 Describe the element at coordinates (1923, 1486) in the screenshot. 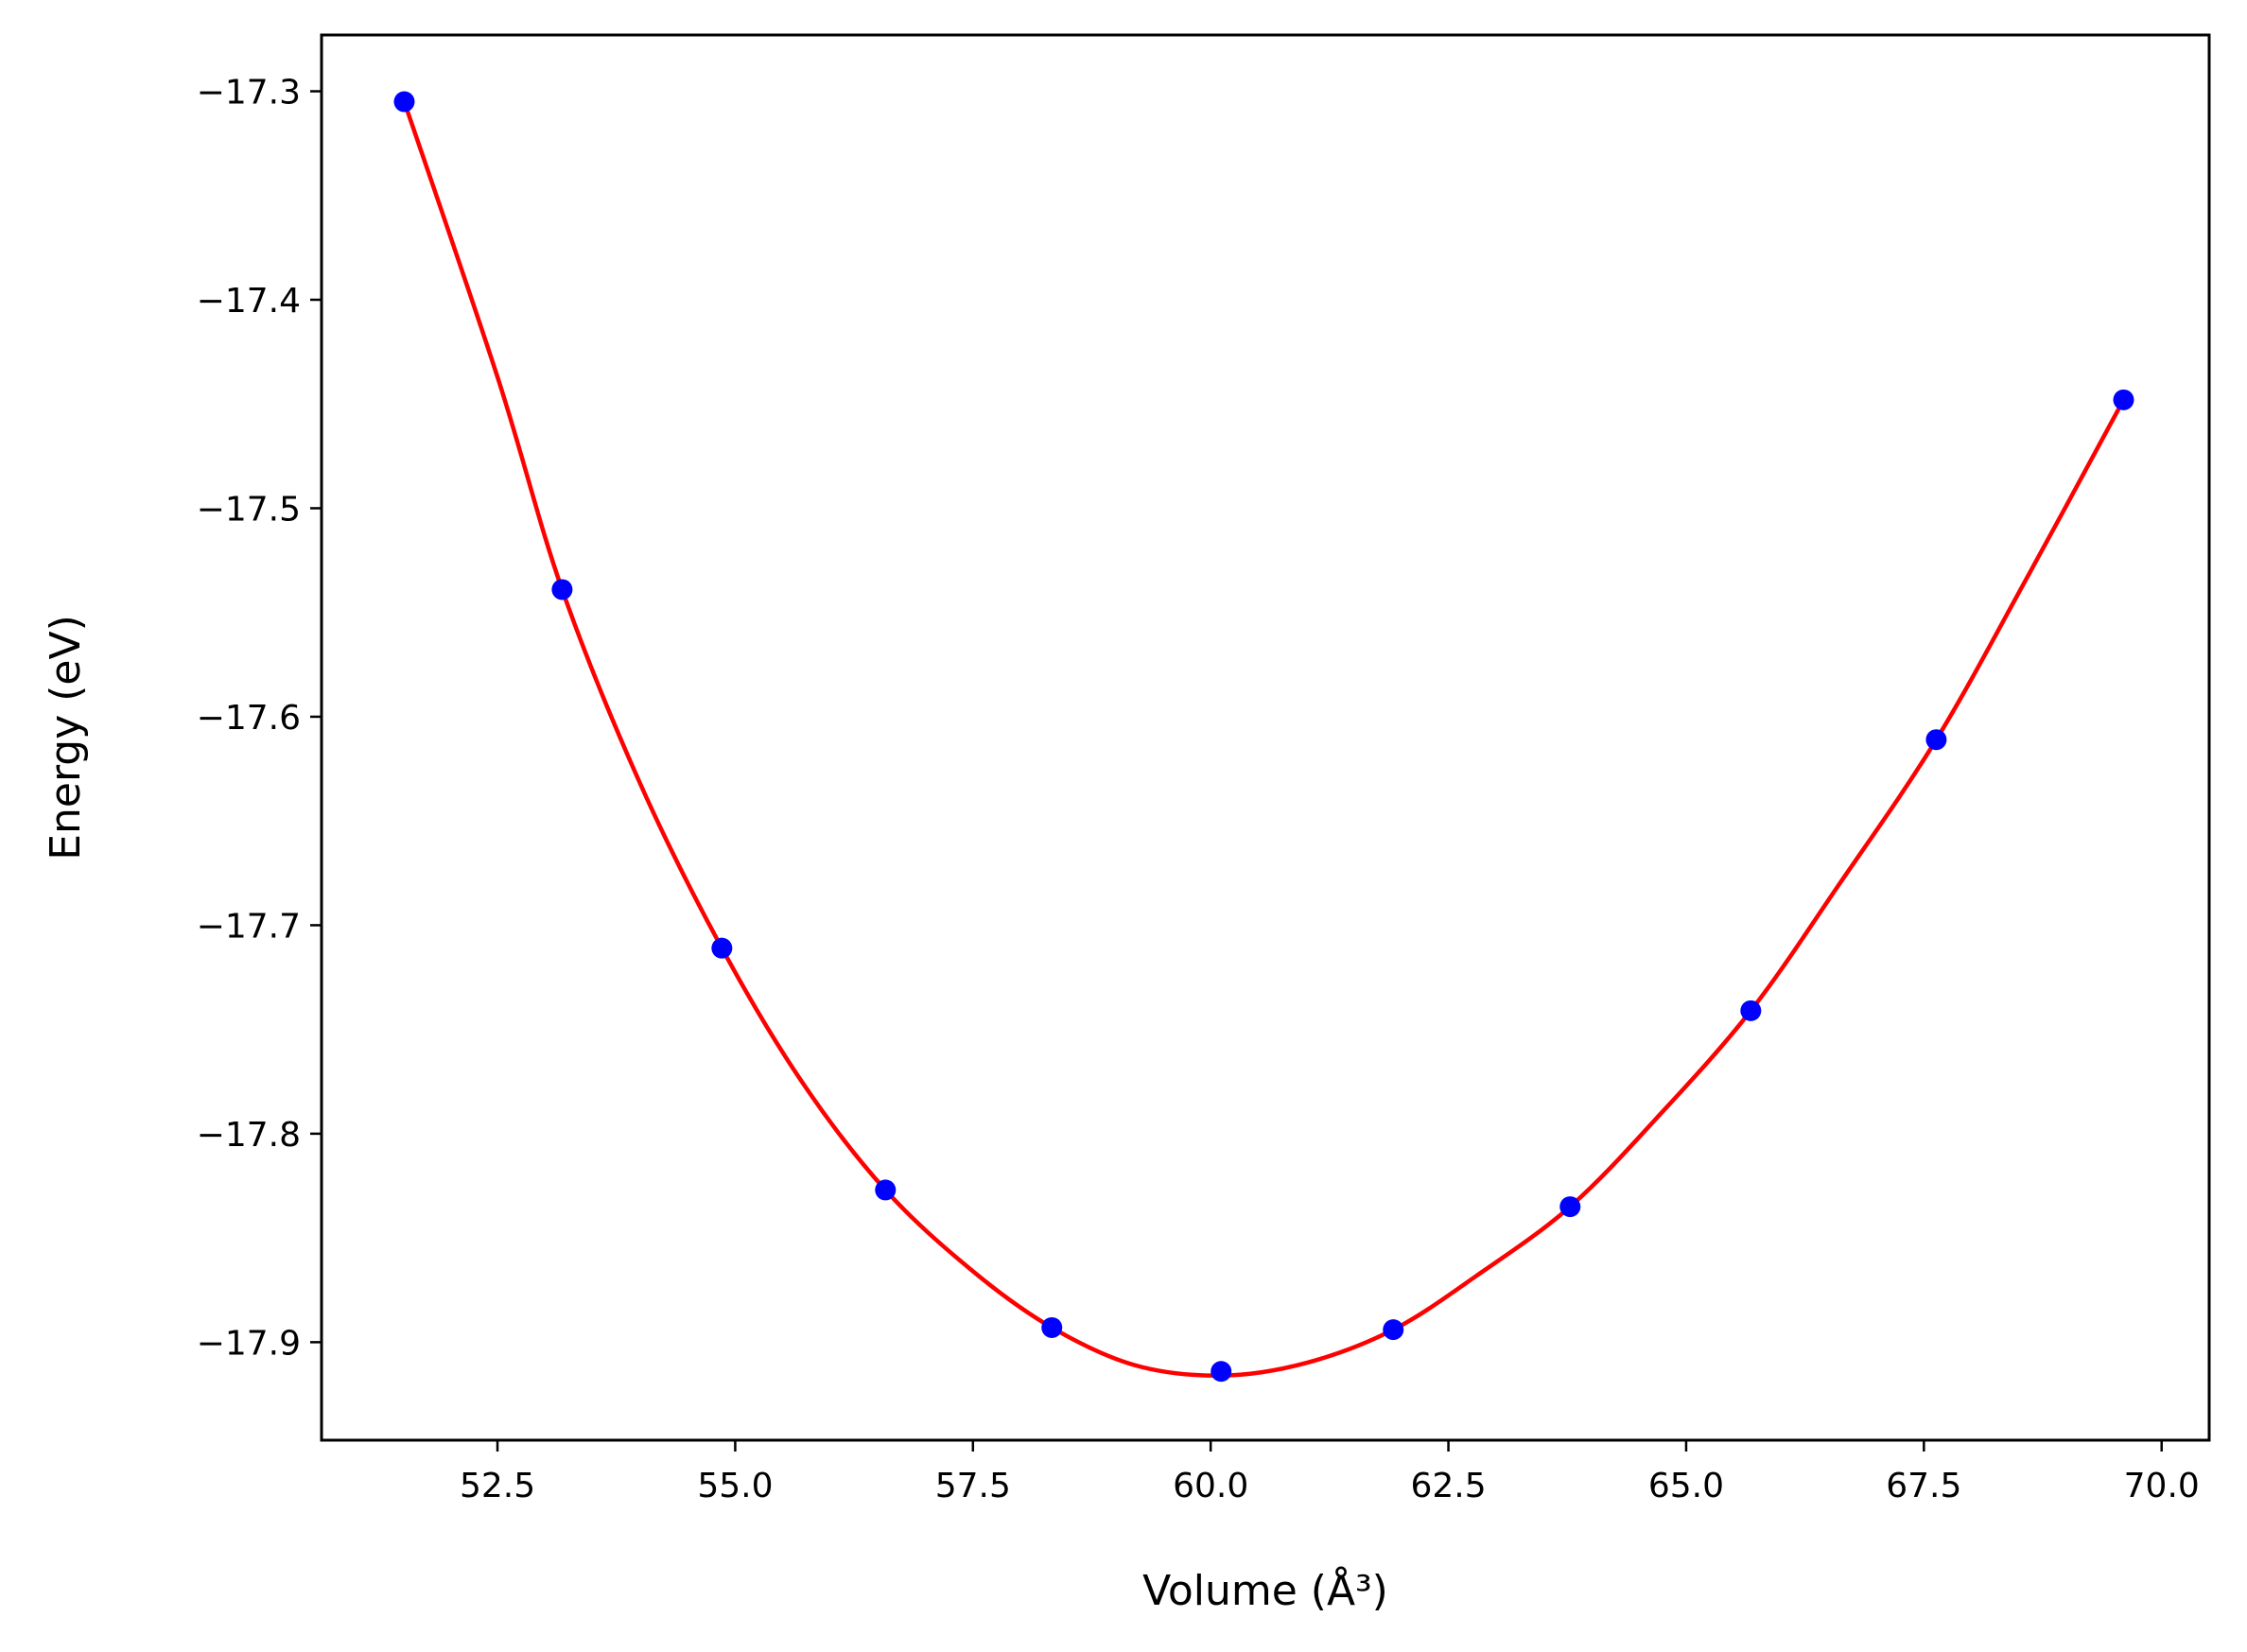

I see `x-tick-label: 67.5` at that location.